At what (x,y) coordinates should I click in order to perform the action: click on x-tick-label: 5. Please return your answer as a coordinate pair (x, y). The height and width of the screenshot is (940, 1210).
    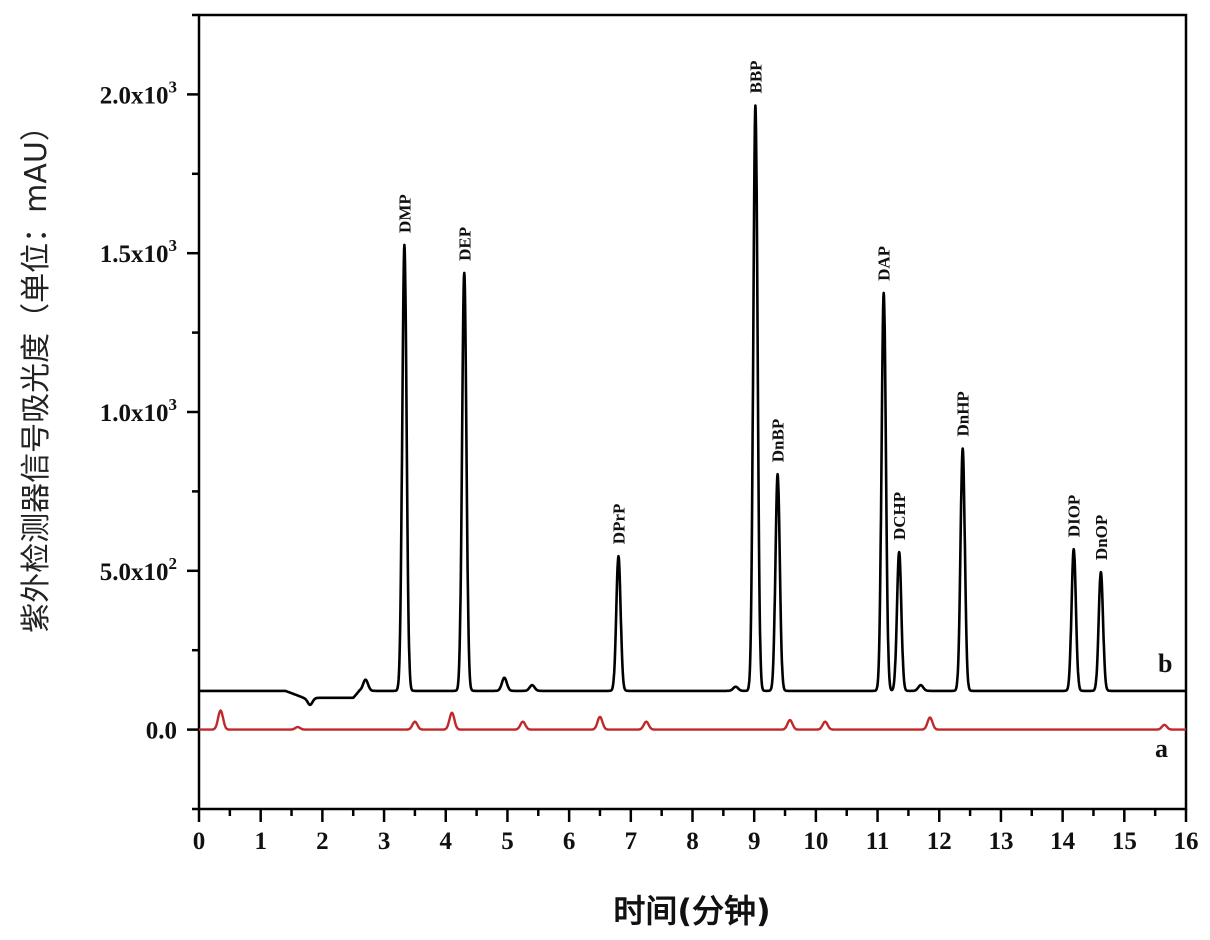
    Looking at the image, I should click on (507, 841).